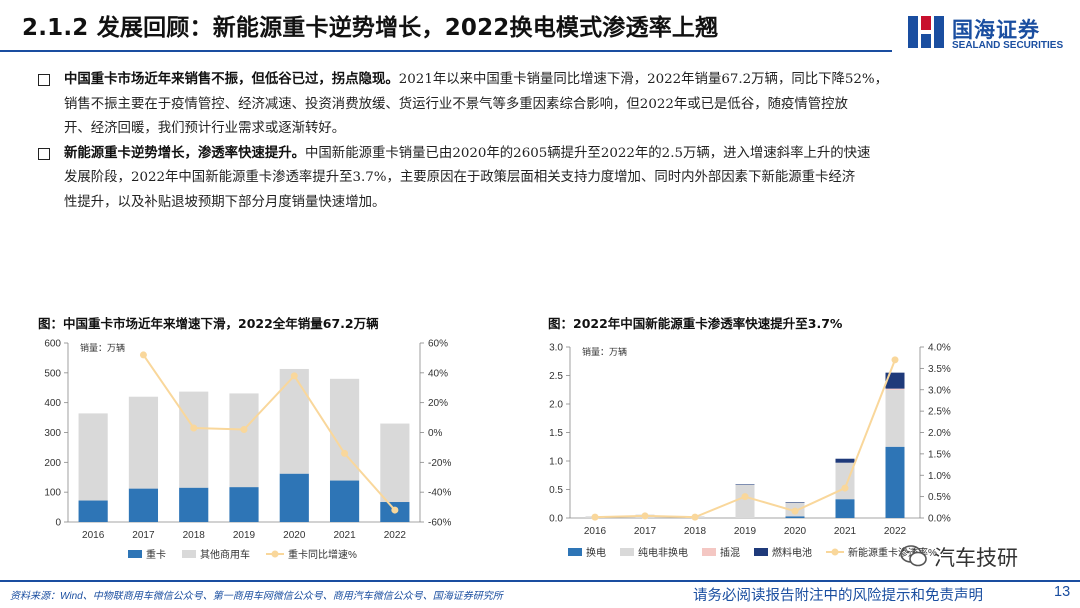 This screenshot has width=1080, height=608. Describe the element at coordinates (645, 531) in the screenshot. I see `x-tick-label: 2017` at that location.